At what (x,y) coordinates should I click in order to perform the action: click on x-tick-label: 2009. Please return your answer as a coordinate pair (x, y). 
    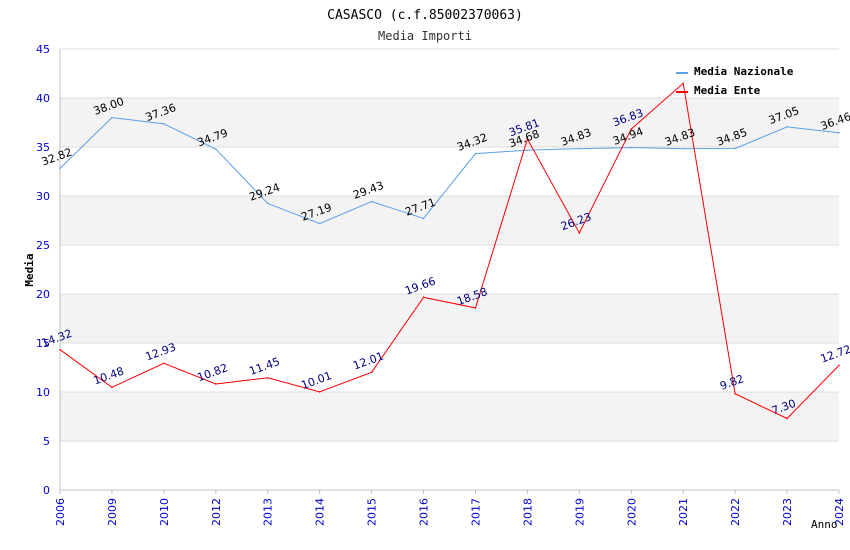
    Looking at the image, I should click on (112, 512).